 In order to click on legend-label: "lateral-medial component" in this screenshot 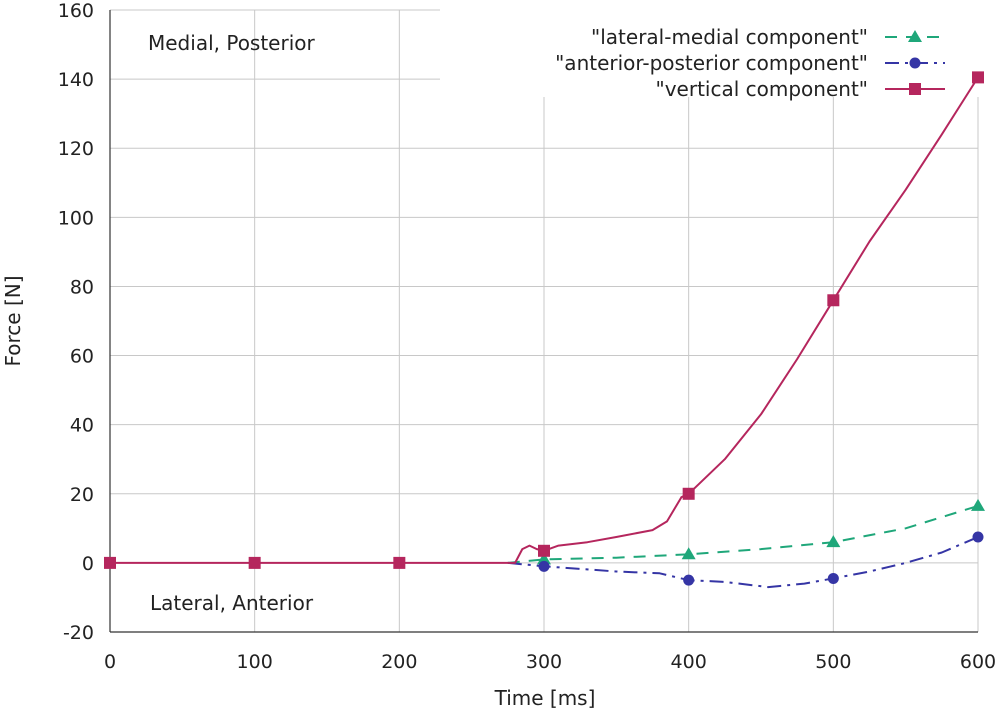, I will do `click(729, 37)`.